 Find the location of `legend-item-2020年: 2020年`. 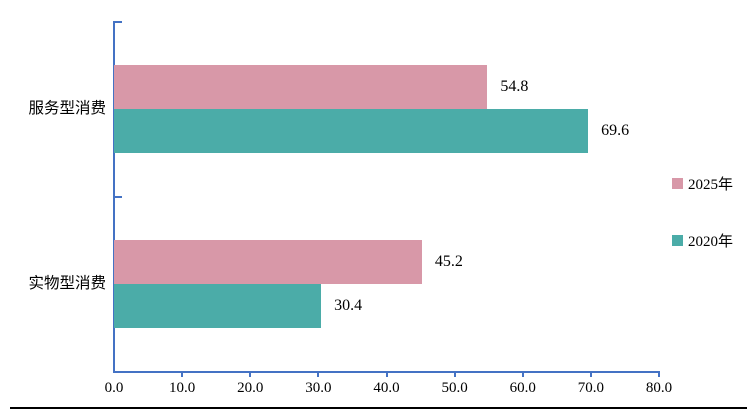

legend-item-2020年: 2020年 is located at coordinates (703, 240).